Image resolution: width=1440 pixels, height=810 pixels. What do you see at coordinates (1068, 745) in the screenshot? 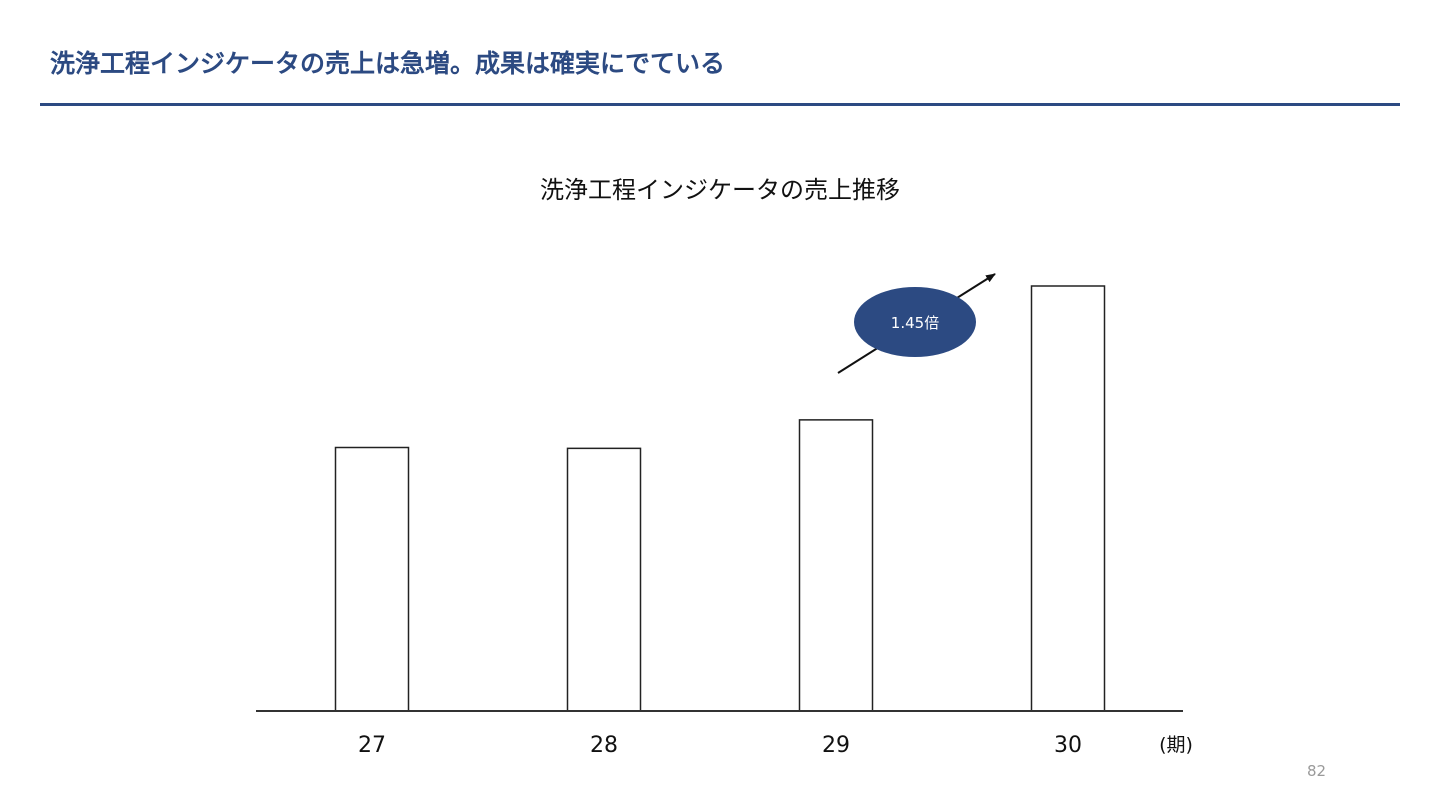
I see `x-tick-label-30: 30` at bounding box center [1068, 745].